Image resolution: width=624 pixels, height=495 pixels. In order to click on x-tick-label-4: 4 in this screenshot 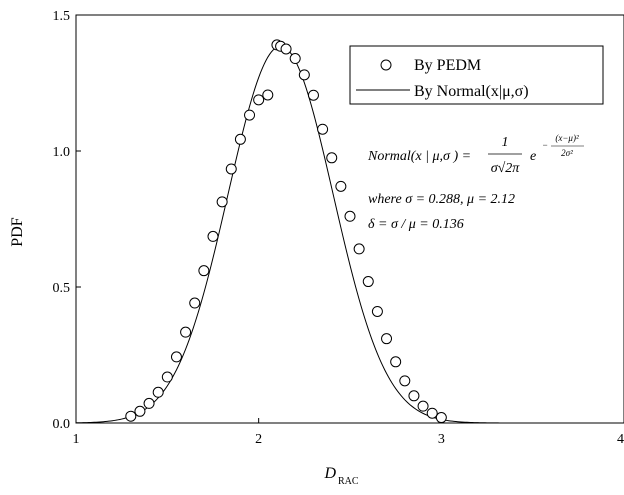, I will do `click(620, 439)`.